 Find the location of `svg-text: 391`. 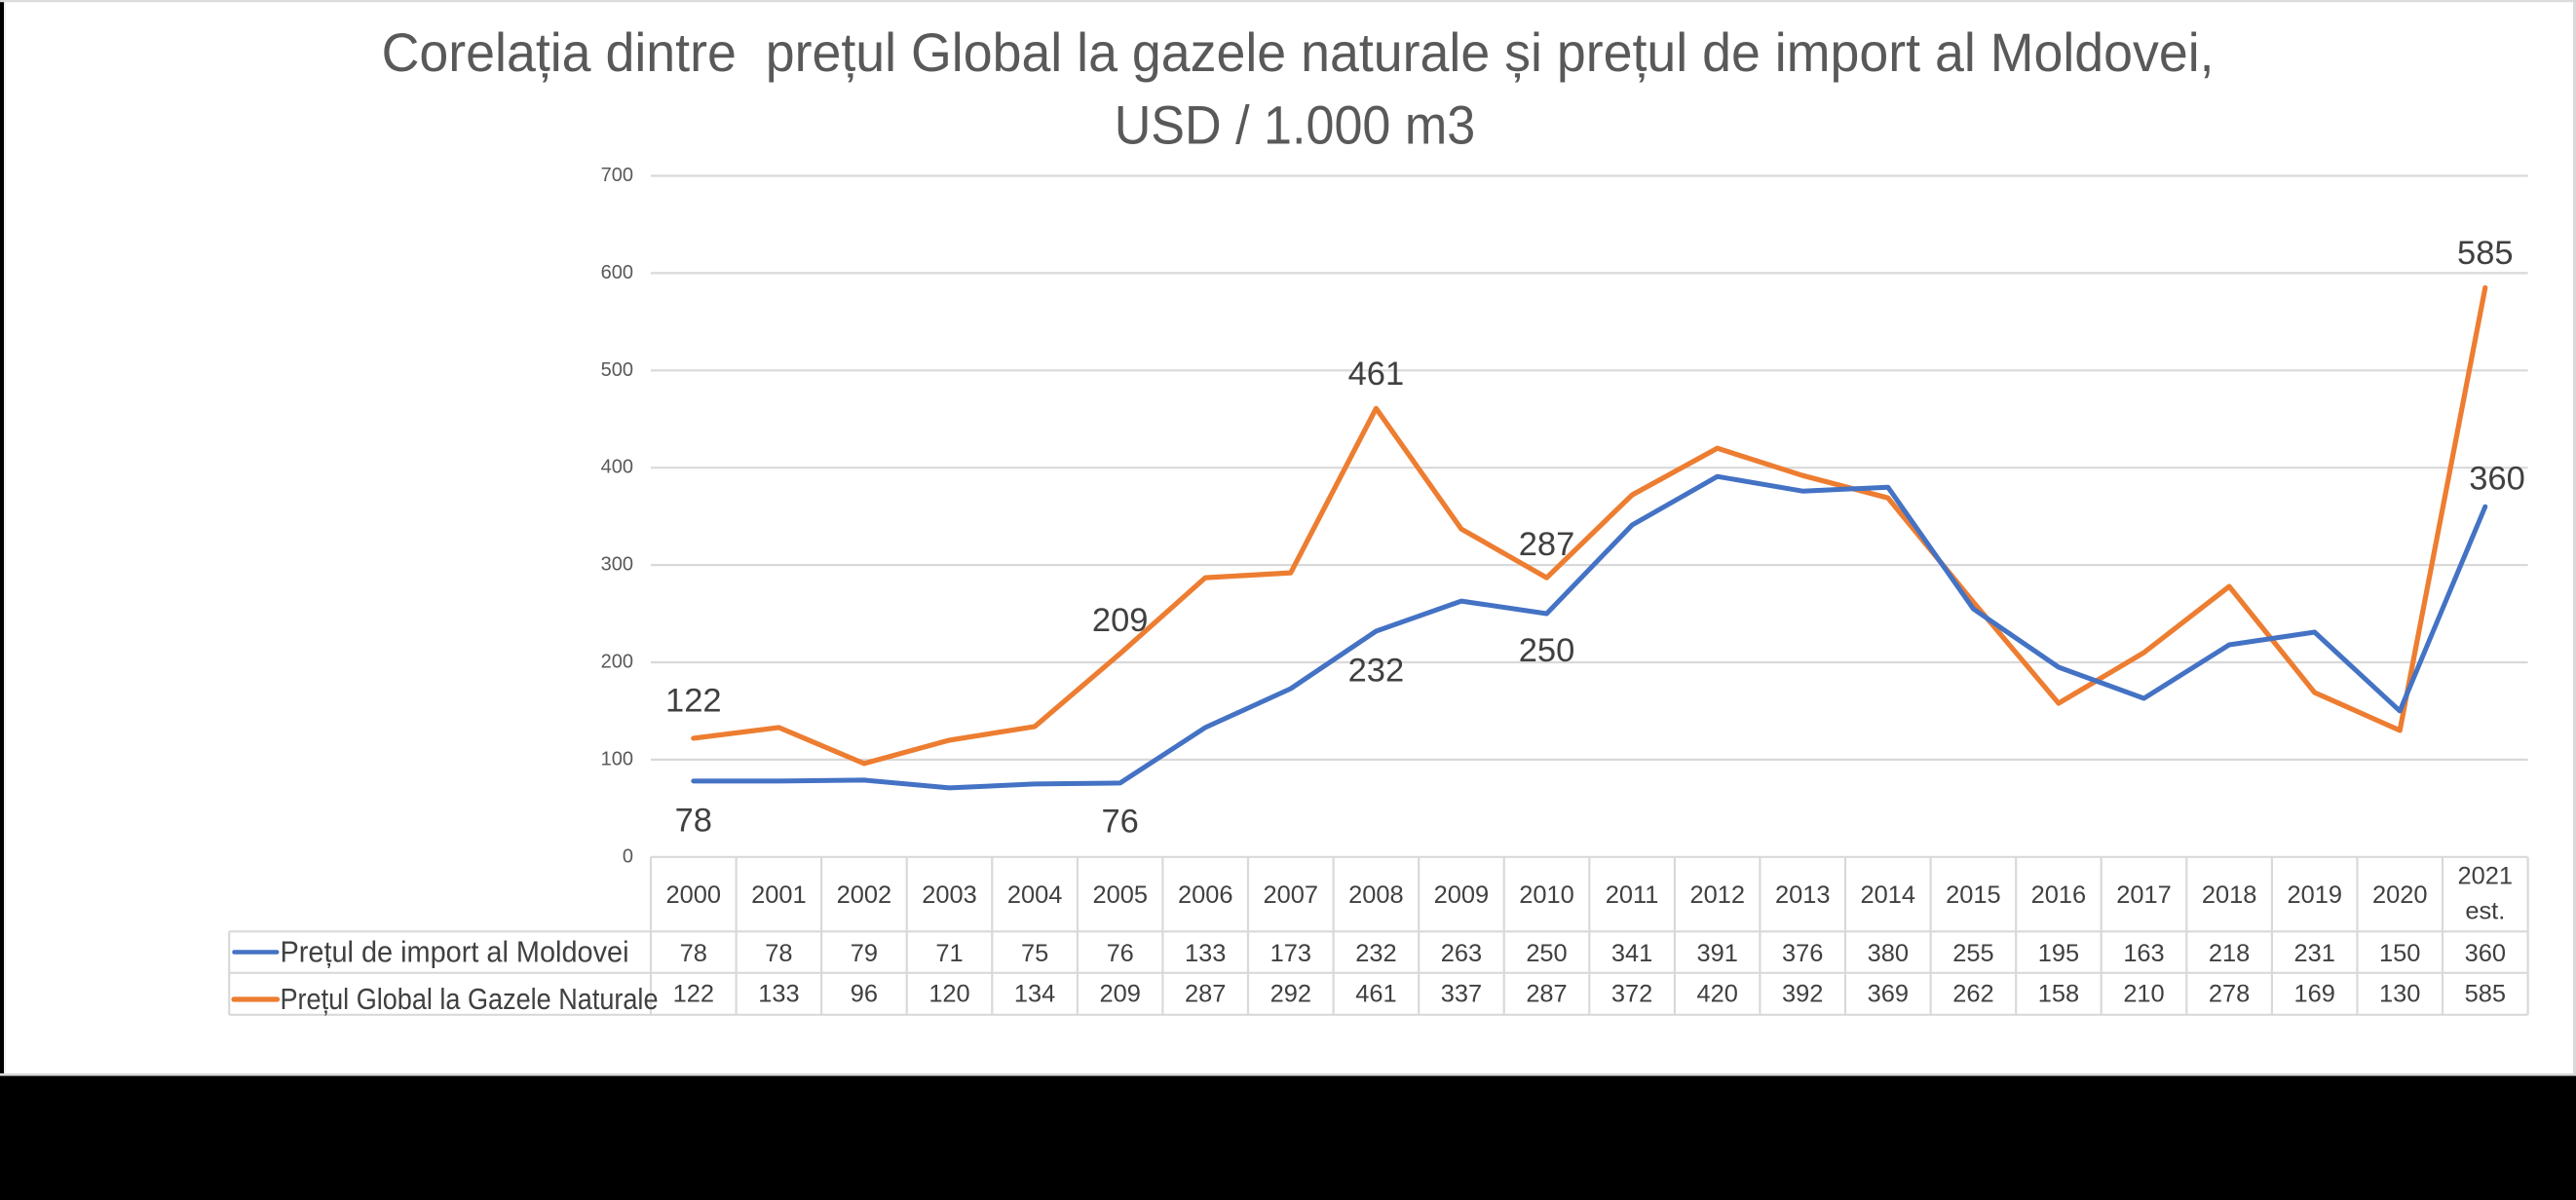

svg-text: 391 is located at coordinates (1717, 953).